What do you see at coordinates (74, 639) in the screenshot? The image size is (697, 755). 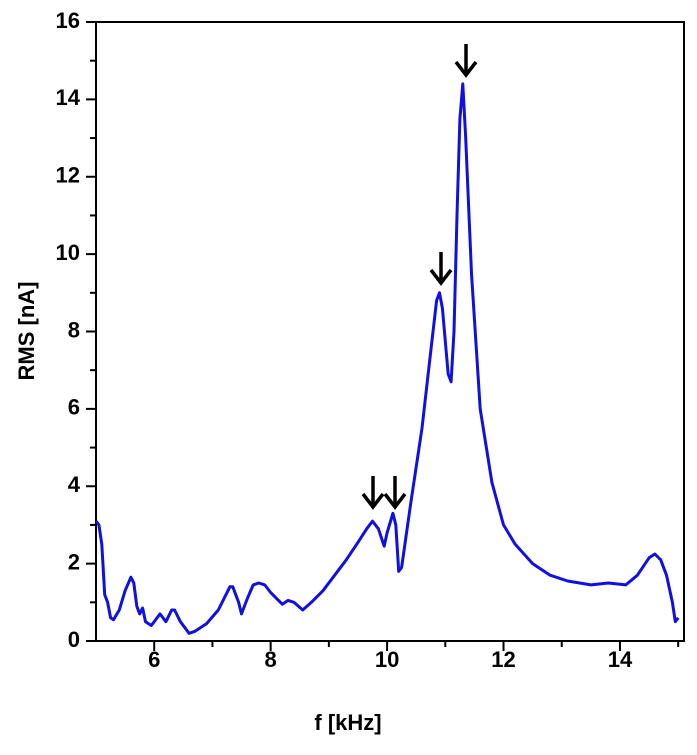 I see `y-tick-label: 0` at bounding box center [74, 639].